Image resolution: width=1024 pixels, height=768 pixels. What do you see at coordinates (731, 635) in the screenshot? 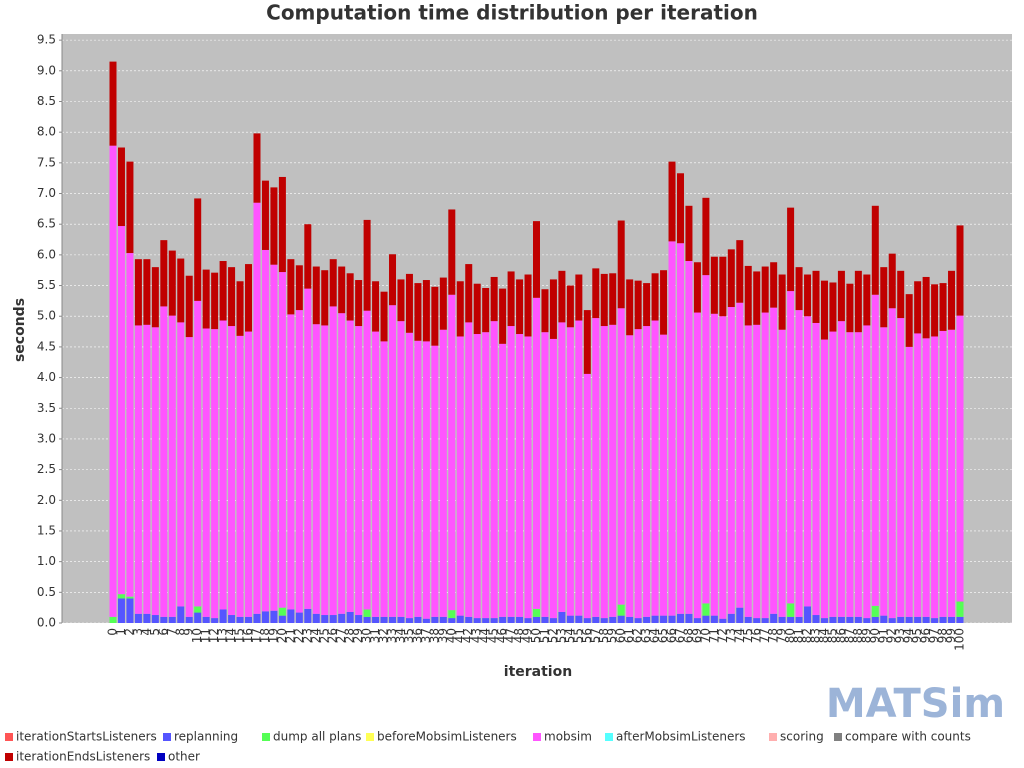
I see `x-tick-label: 73` at bounding box center [731, 635].